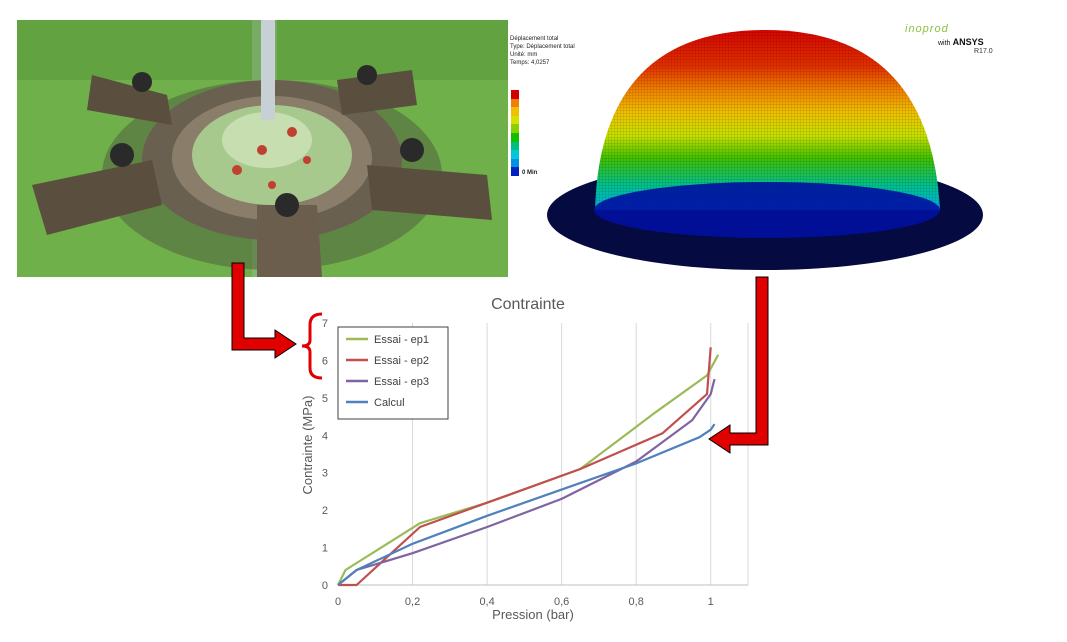 The height and width of the screenshot is (642, 1067). What do you see at coordinates (401, 382) in the screenshot?
I see `legend-entry: Essai - ep3` at bounding box center [401, 382].